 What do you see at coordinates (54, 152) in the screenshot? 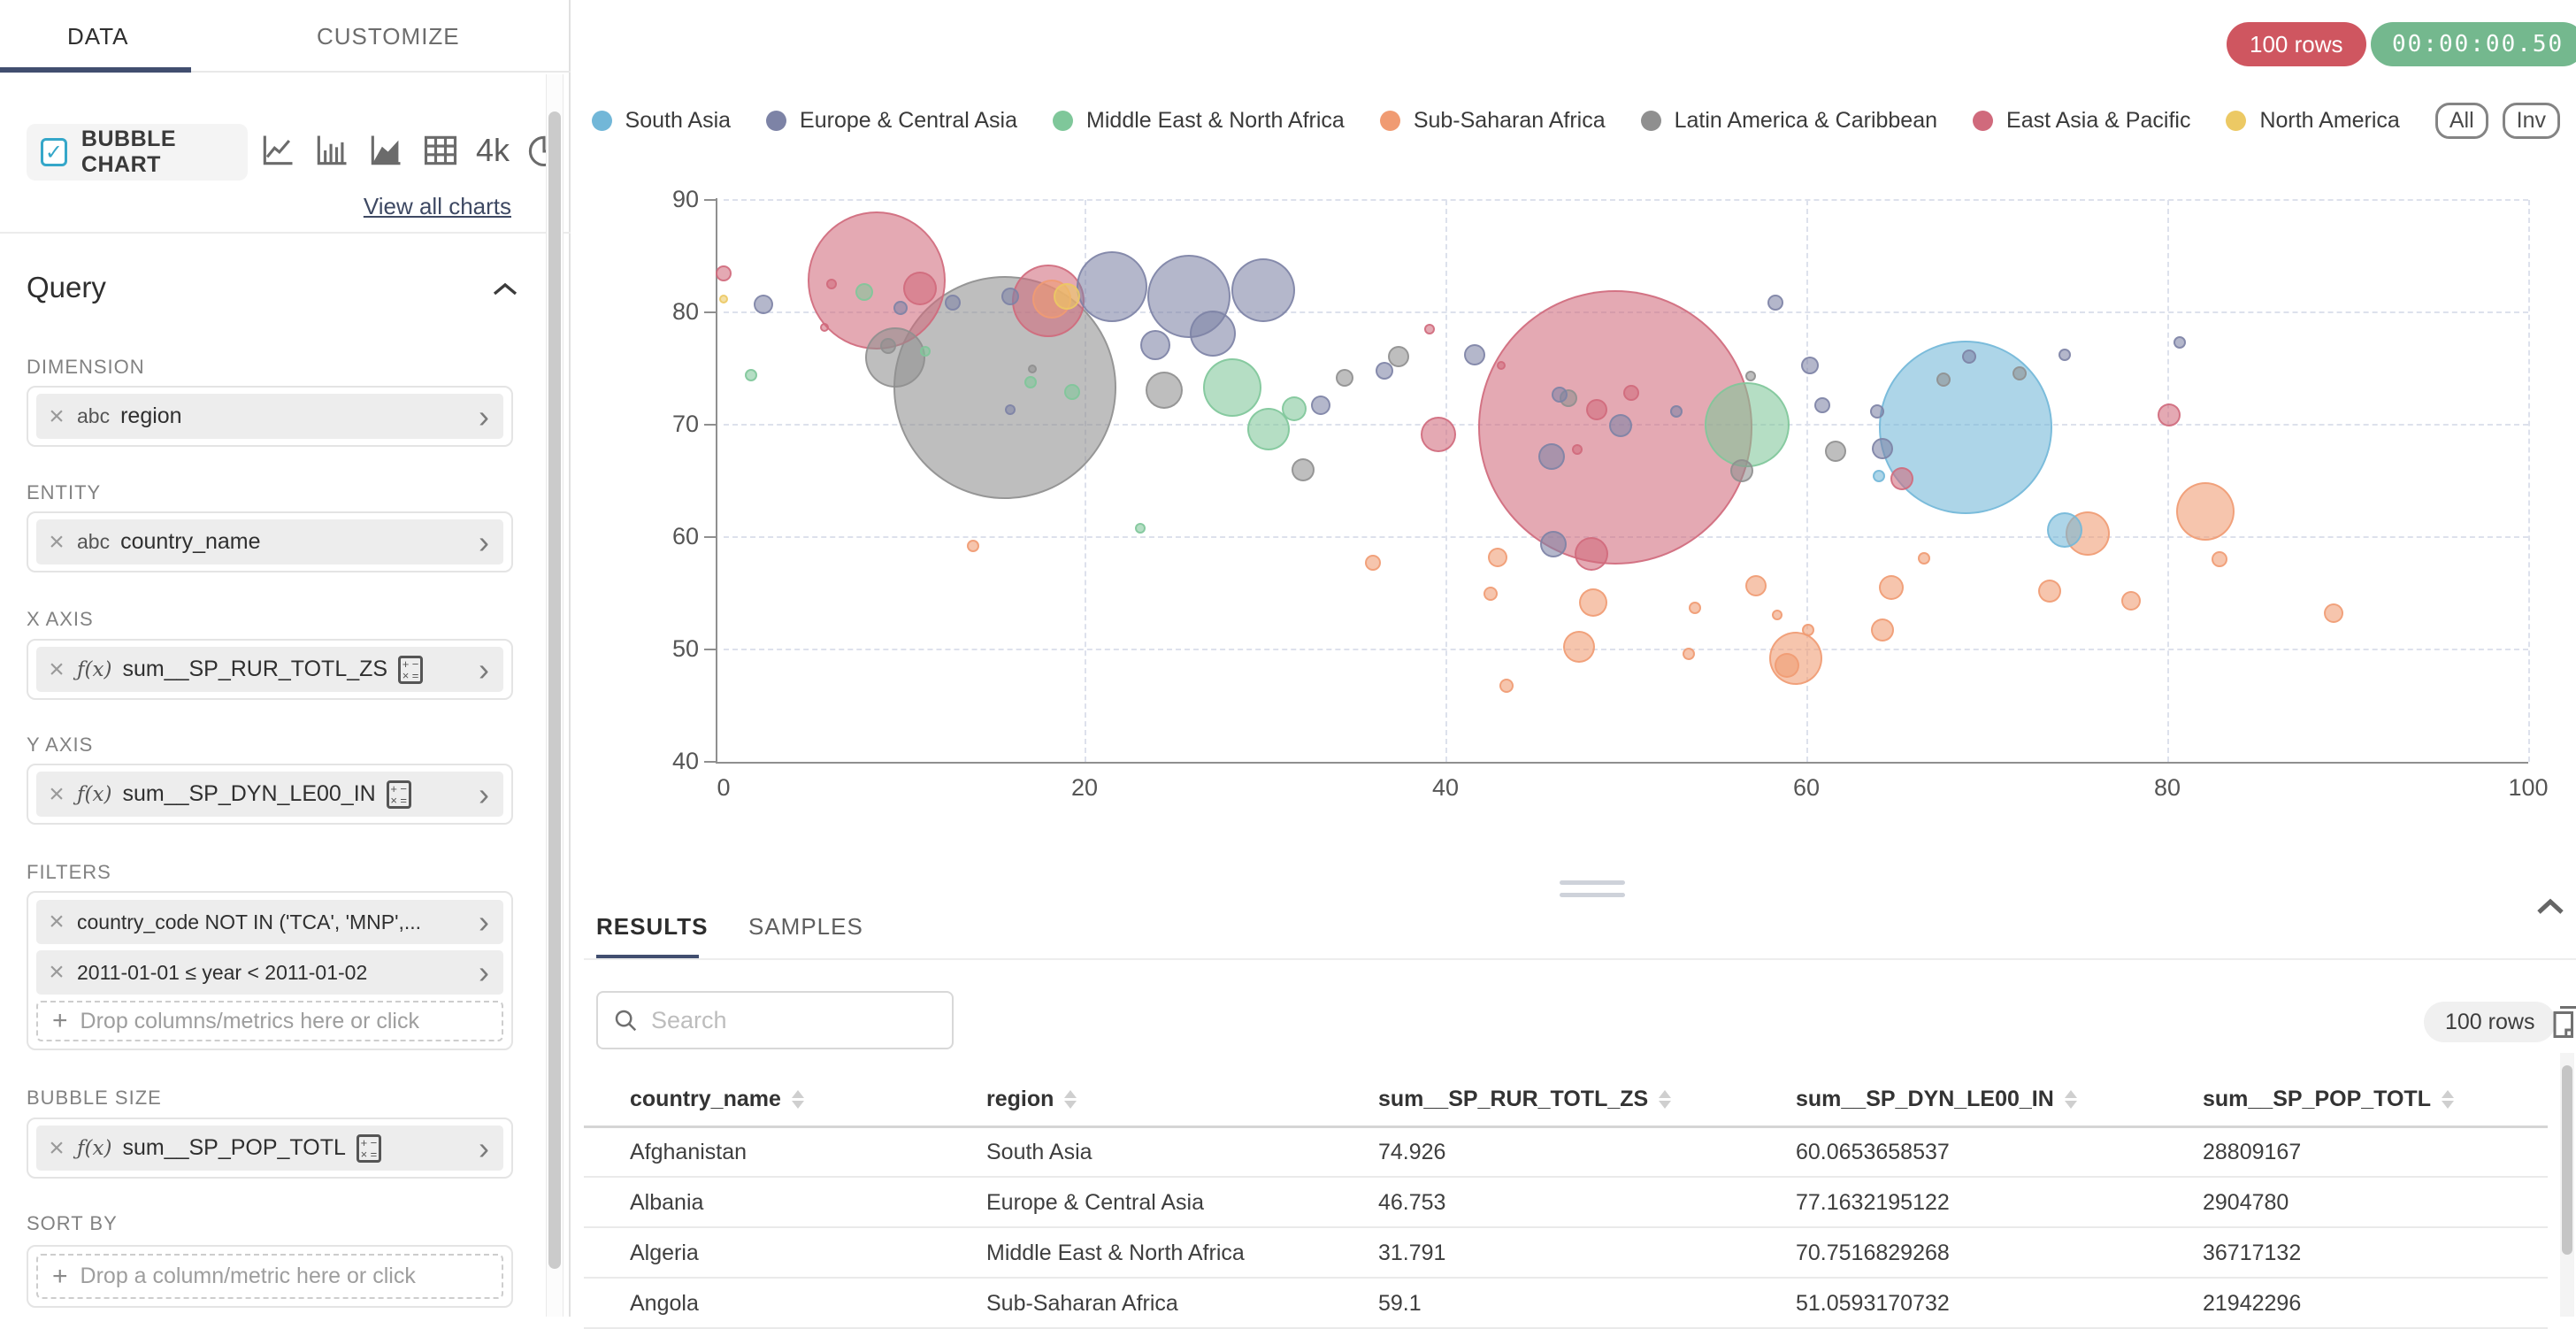
I see `checkbox-icon: ✓` at bounding box center [54, 152].